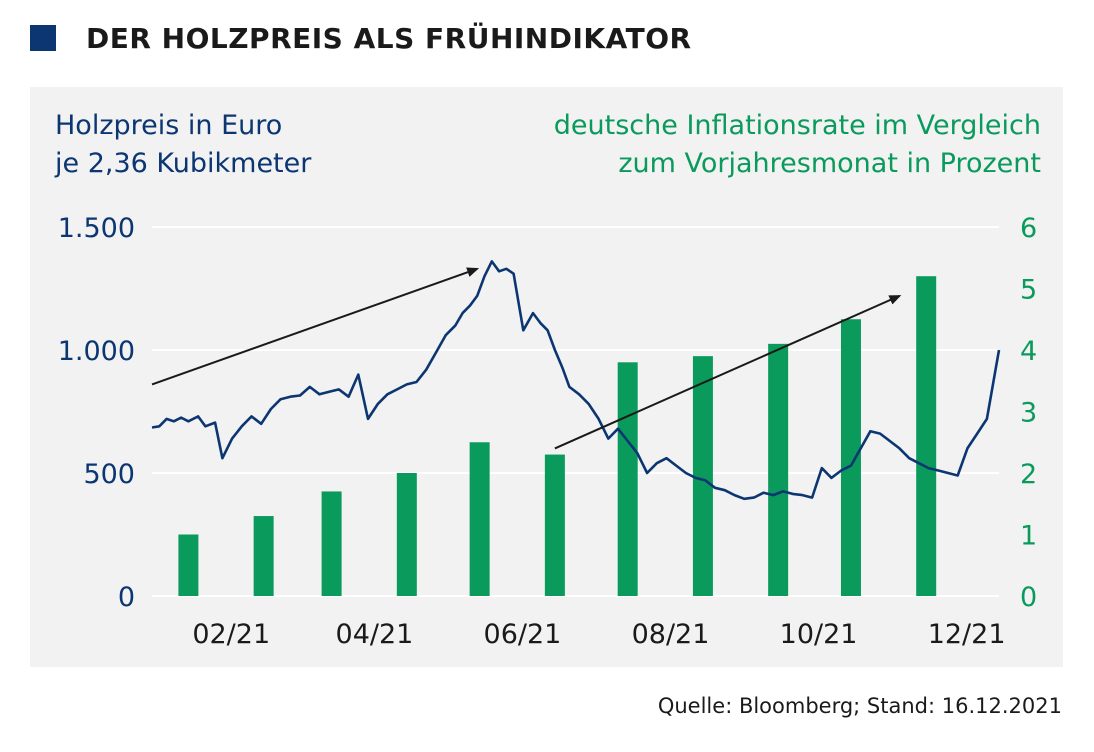 This screenshot has height=752, width=1094. Describe the element at coordinates (183, 163) in the screenshot. I see `left-axis-title-line-2: je 2,36 Kubikmeter` at that location.